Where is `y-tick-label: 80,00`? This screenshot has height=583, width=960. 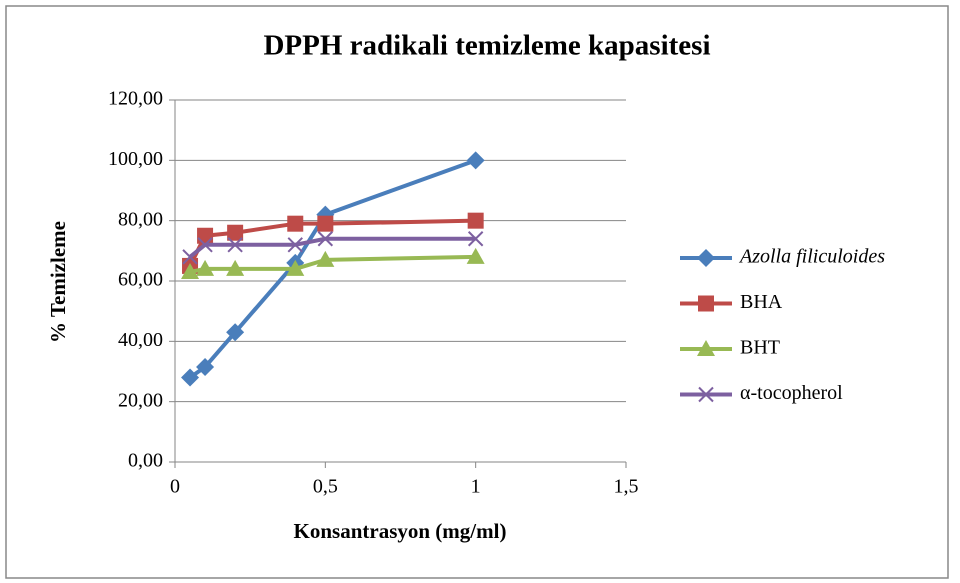
y-tick-label: 80,00 is located at coordinates (140, 219).